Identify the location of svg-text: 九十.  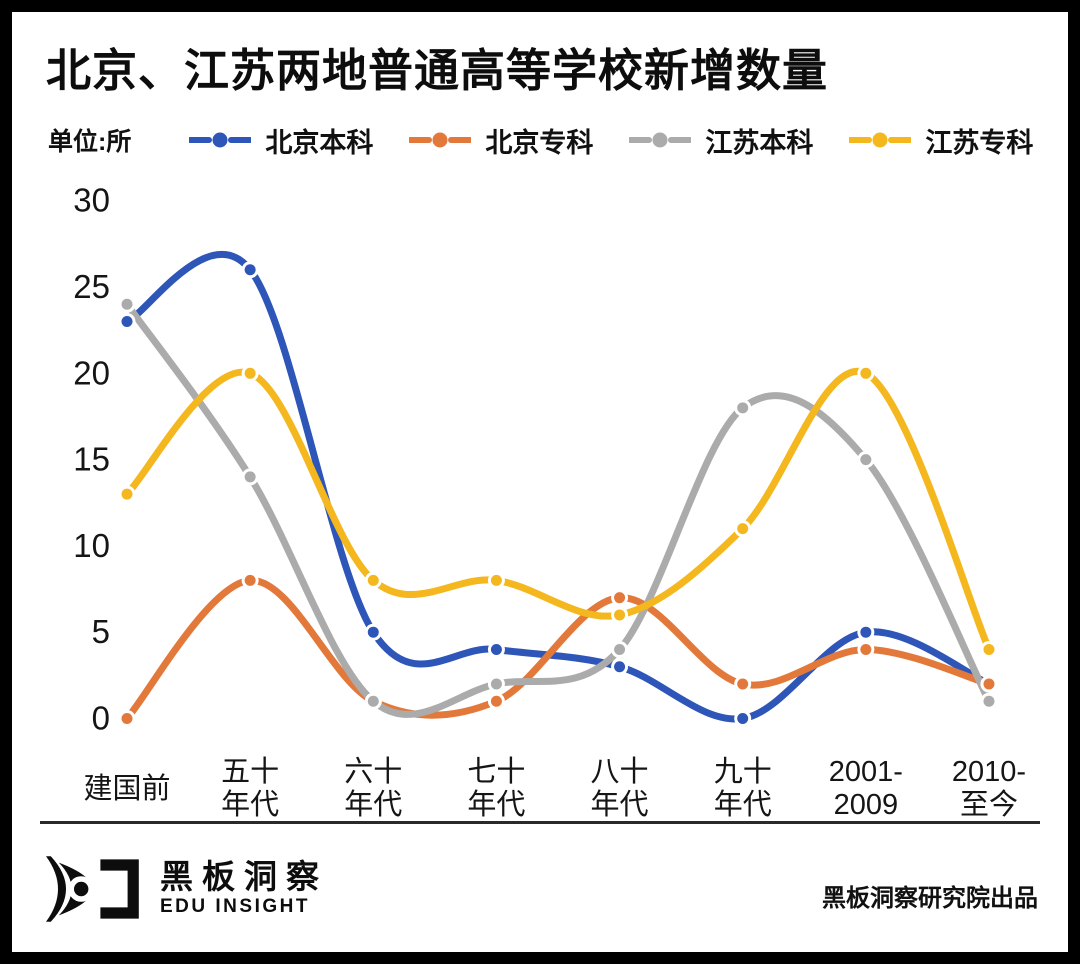
(743, 771).